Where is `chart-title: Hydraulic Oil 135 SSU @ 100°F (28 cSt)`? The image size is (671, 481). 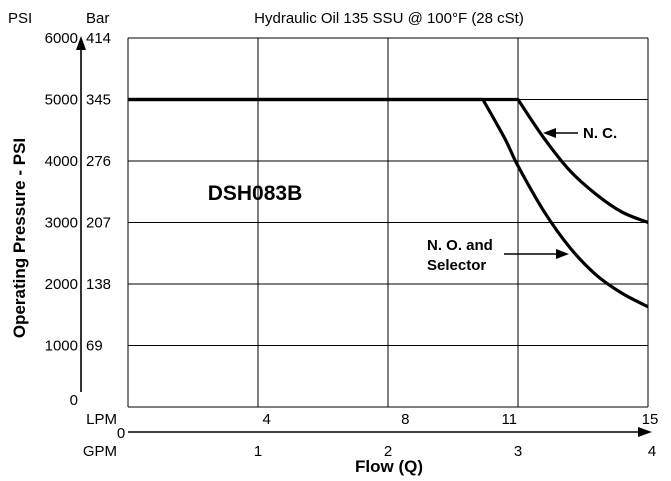 chart-title: Hydraulic Oil 135 SSU @ 100°F (28 cSt) is located at coordinates (389, 18).